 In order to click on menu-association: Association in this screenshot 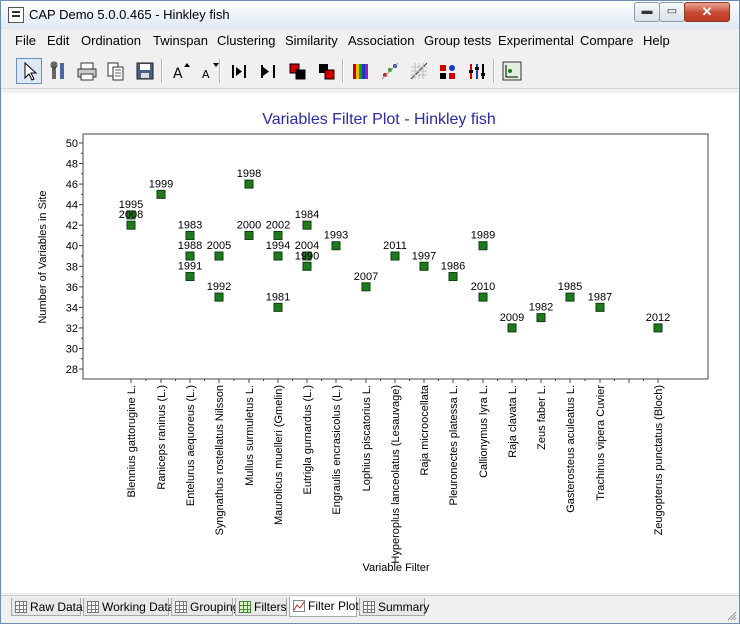, I will do `click(381, 40)`.